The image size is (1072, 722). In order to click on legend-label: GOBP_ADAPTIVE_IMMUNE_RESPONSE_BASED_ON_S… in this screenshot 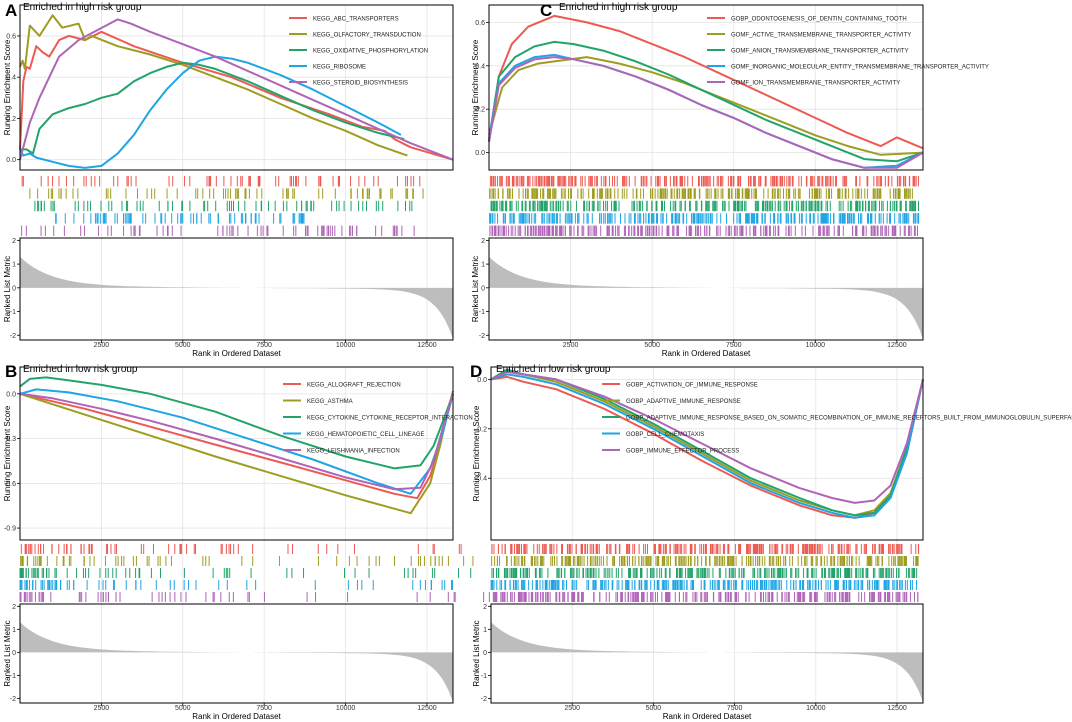, I will do `click(849, 419)`.